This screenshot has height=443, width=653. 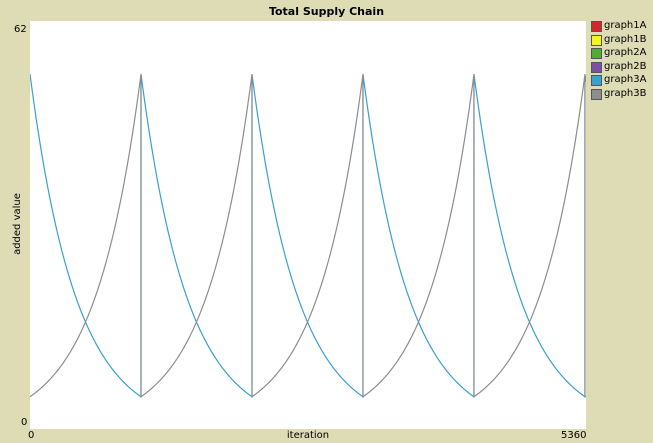 I want to click on legend-item-graph2B: graph2B, so click(x=621, y=67).